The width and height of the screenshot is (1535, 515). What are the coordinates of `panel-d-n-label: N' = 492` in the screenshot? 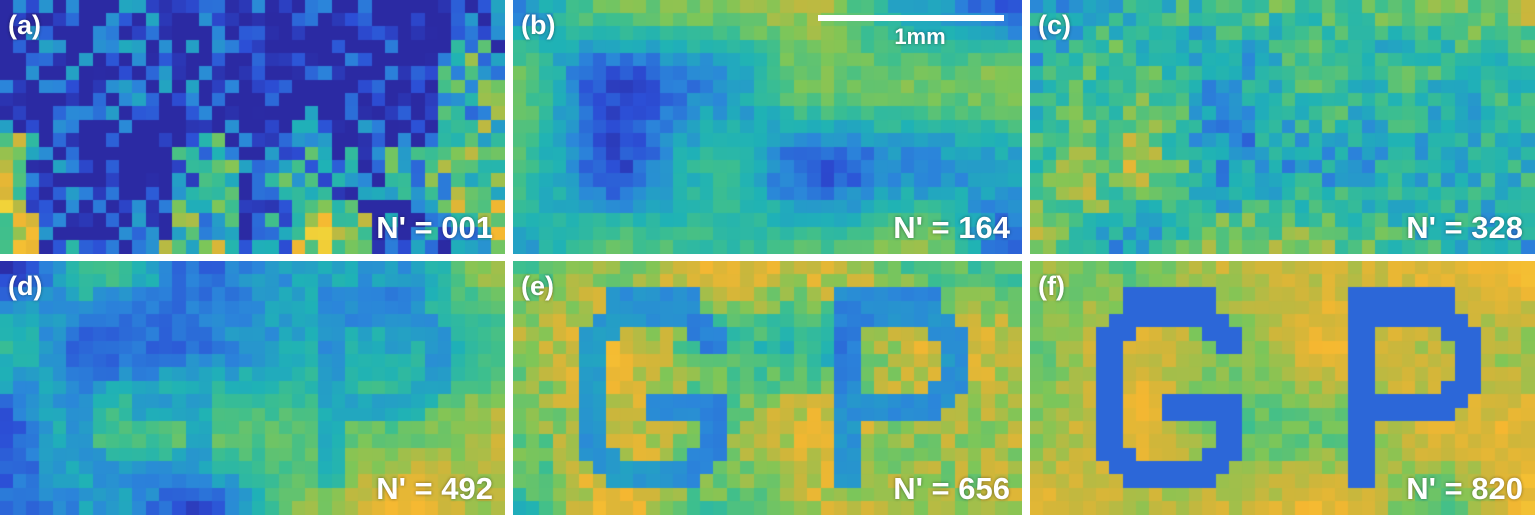 It's located at (434, 488).